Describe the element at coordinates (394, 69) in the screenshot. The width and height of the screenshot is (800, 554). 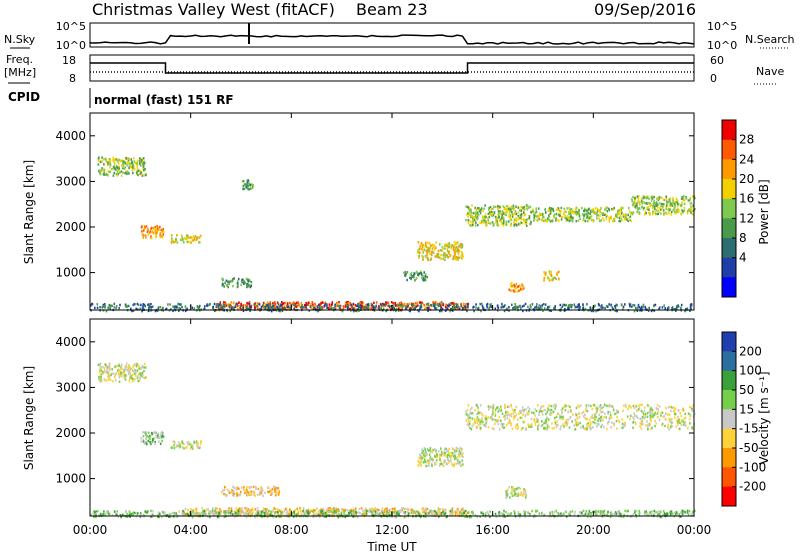
I see `frequency-strip: Freq. [MHz] 18 8 60 0 Nave` at that location.